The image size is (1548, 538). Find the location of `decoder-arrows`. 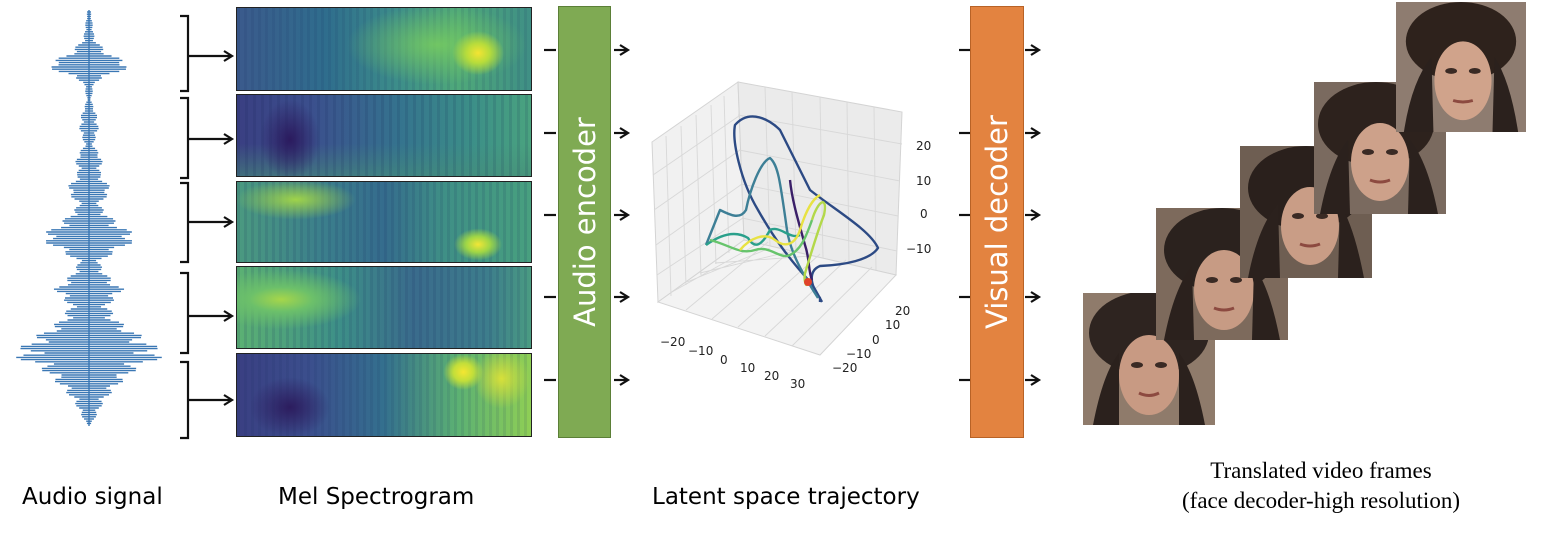

decoder-arrows is located at coordinates (1000, 215).